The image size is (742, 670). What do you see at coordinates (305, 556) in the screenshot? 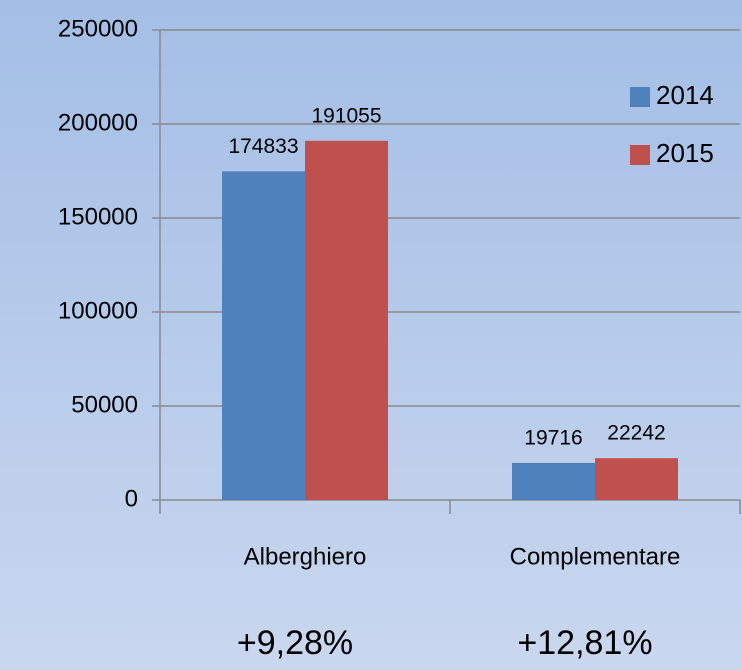
I see `x-tick-label: Alberghiero` at bounding box center [305, 556].